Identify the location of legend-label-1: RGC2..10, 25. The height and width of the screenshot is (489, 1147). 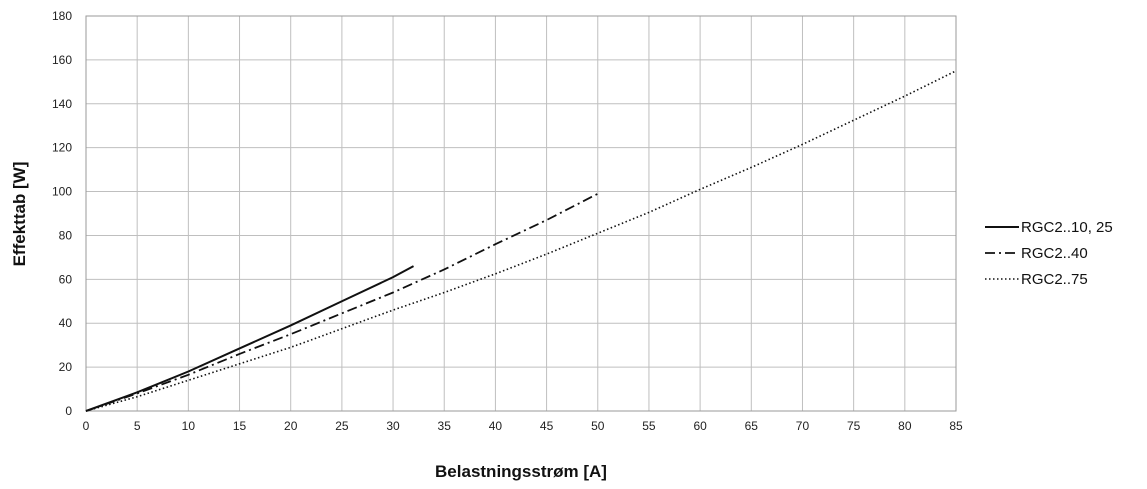
(1067, 227).